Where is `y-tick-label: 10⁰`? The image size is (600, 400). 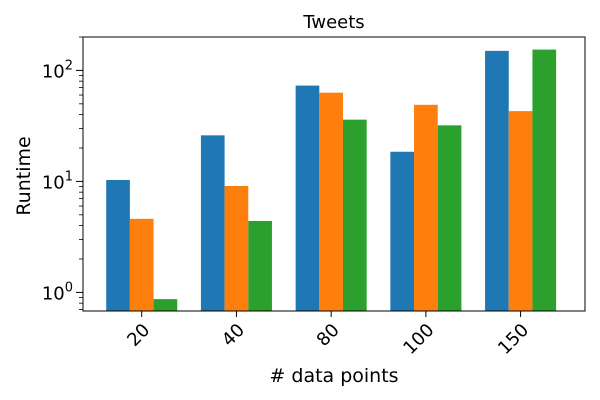 y-tick-label: 10⁰ is located at coordinates (57, 292).